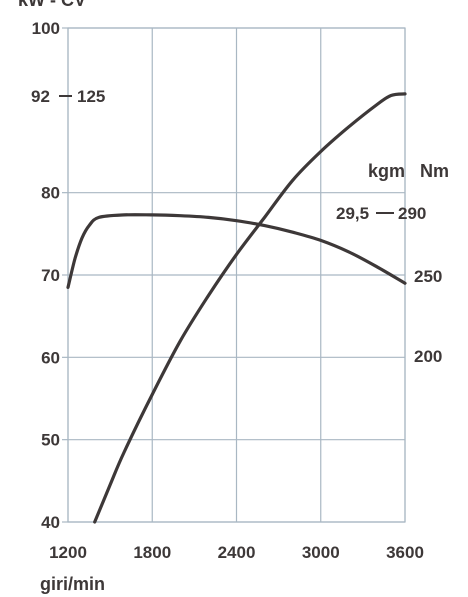 The height and width of the screenshot is (597, 468). What do you see at coordinates (412, 213) in the screenshot?
I see `peak-torque-nm-label: 290` at bounding box center [412, 213].